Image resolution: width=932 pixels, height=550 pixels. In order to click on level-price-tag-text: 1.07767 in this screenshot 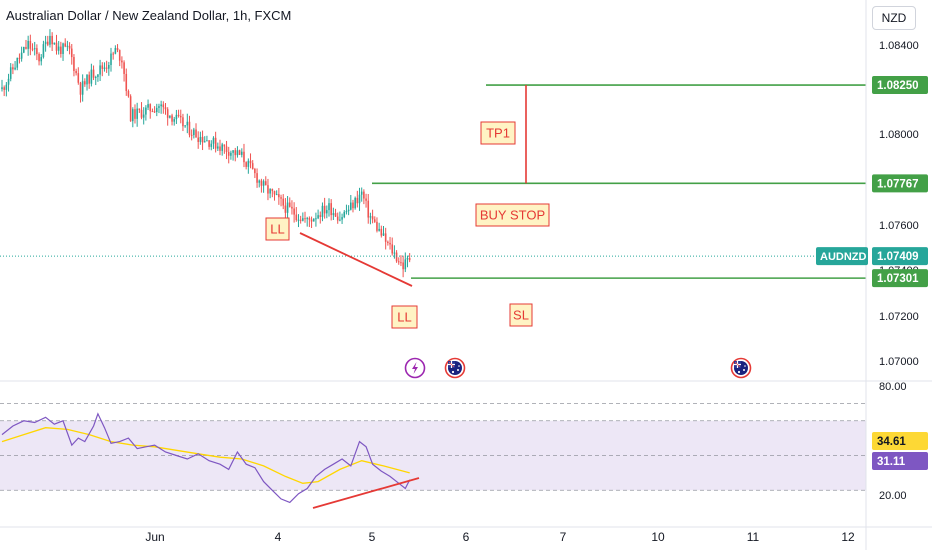, I will do `click(898, 184)`.